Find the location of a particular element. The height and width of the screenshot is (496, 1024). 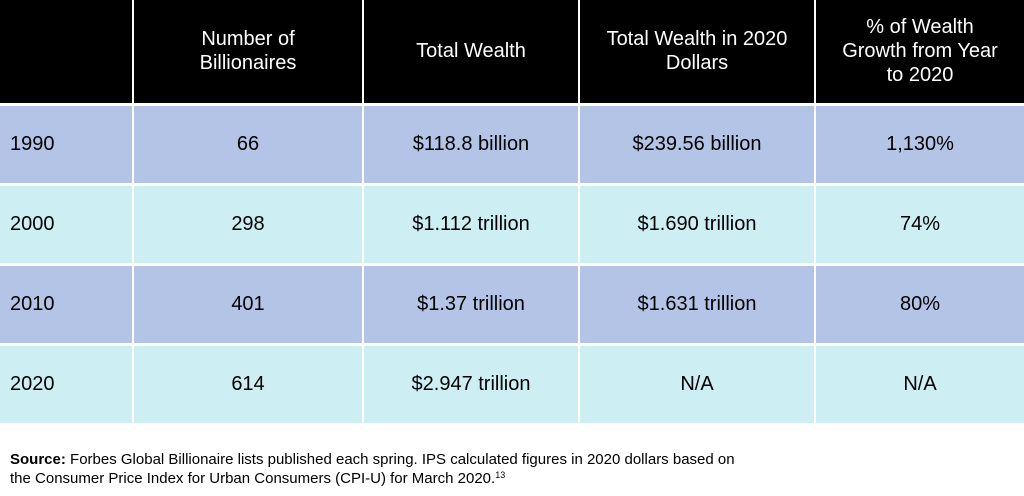

wealth-2020-dollars-cell: N/A is located at coordinates (697, 385).